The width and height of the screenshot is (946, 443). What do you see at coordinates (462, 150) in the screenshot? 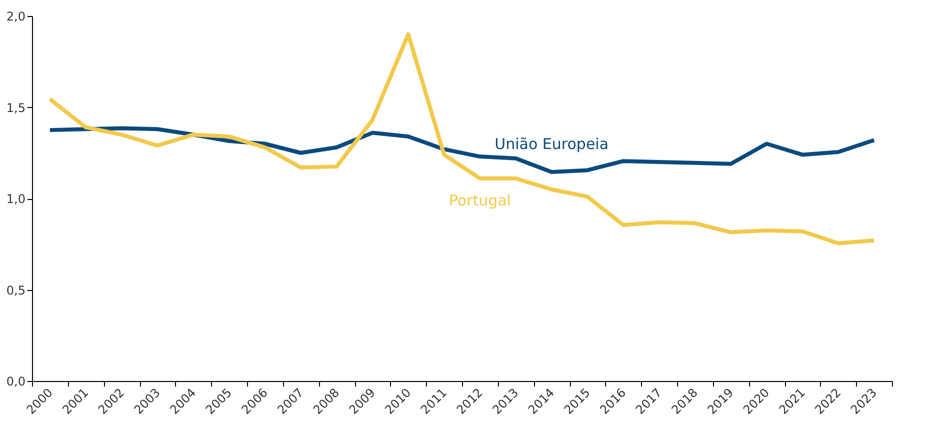
I see `line-series` at bounding box center [462, 150].